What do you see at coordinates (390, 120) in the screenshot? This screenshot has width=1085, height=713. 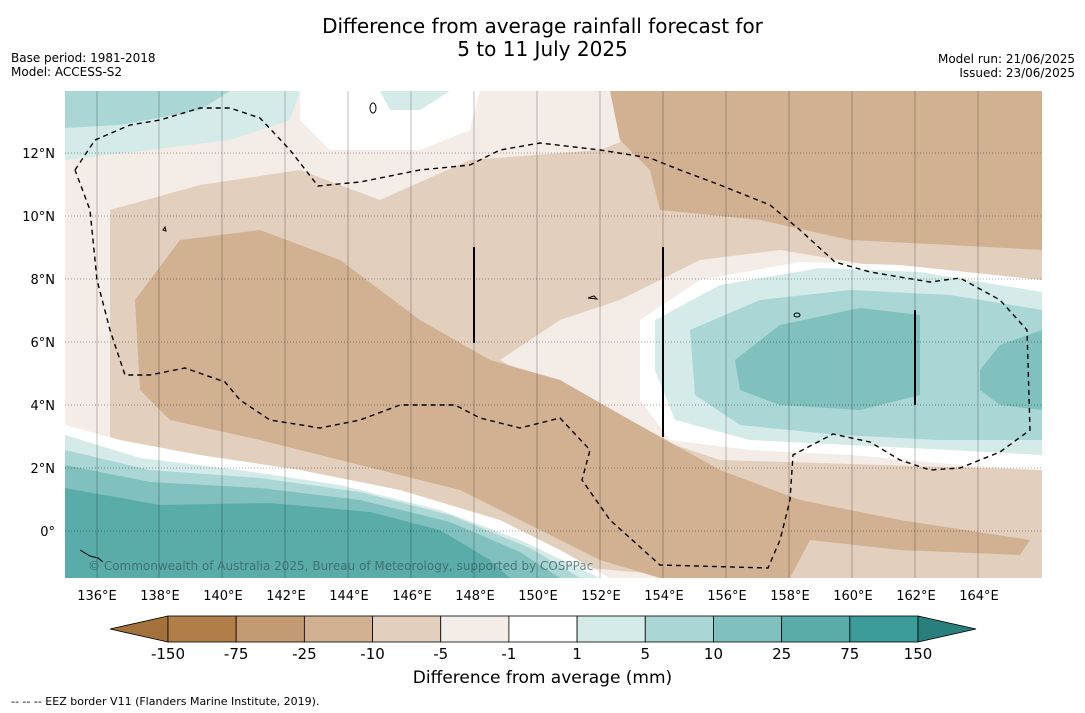 I see `fill-white-top` at bounding box center [390, 120].